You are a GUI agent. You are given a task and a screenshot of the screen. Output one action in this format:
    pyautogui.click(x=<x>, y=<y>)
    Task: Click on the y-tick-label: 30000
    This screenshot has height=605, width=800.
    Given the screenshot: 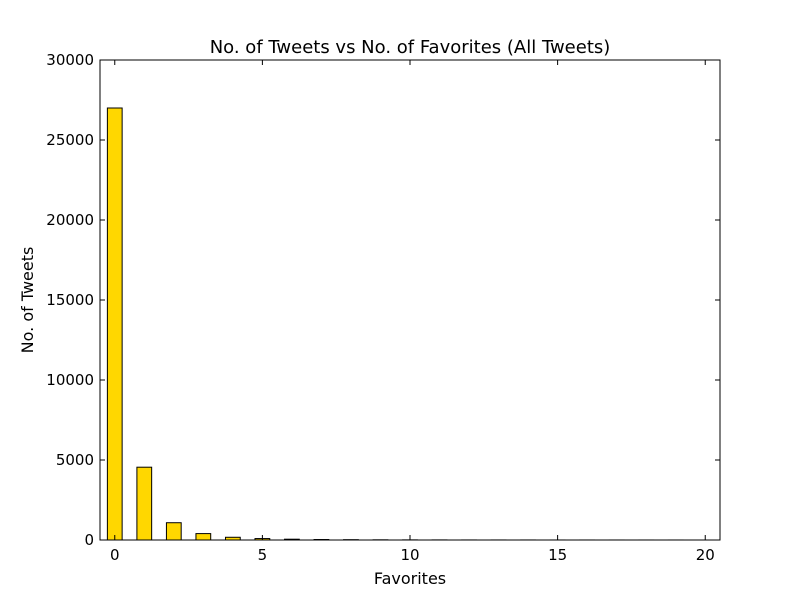 What is the action you would take?
    pyautogui.click(x=70, y=60)
    